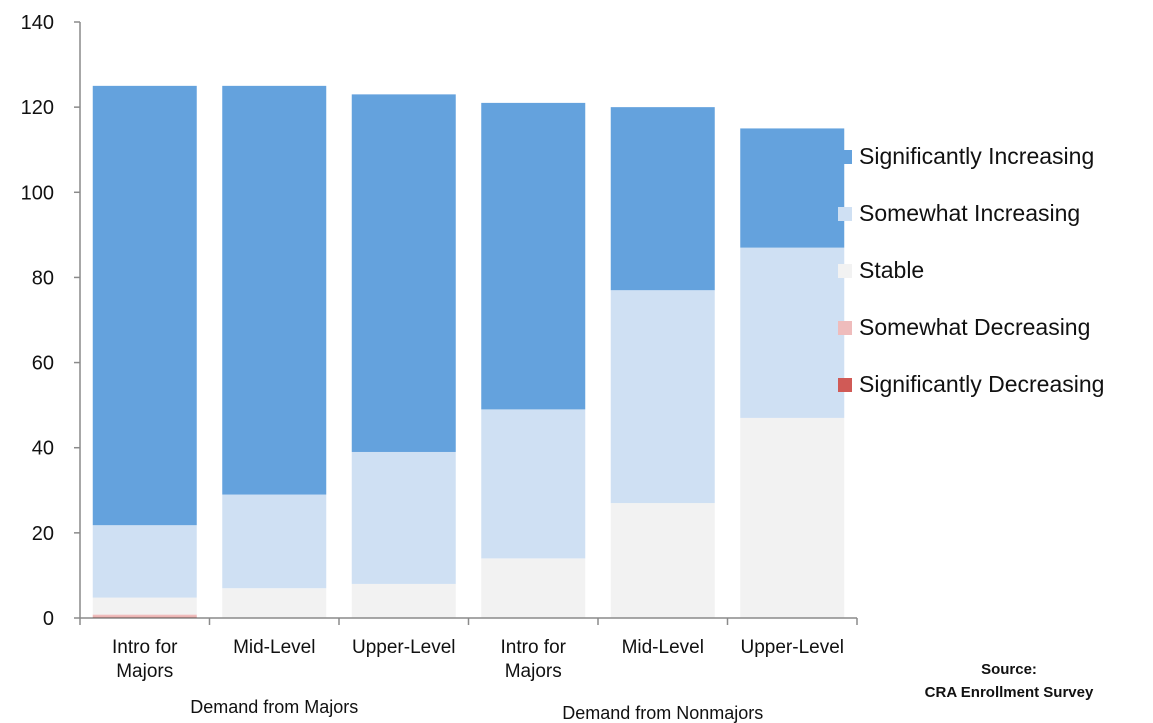  I want to click on y-tick-label: 60, so click(43, 364).